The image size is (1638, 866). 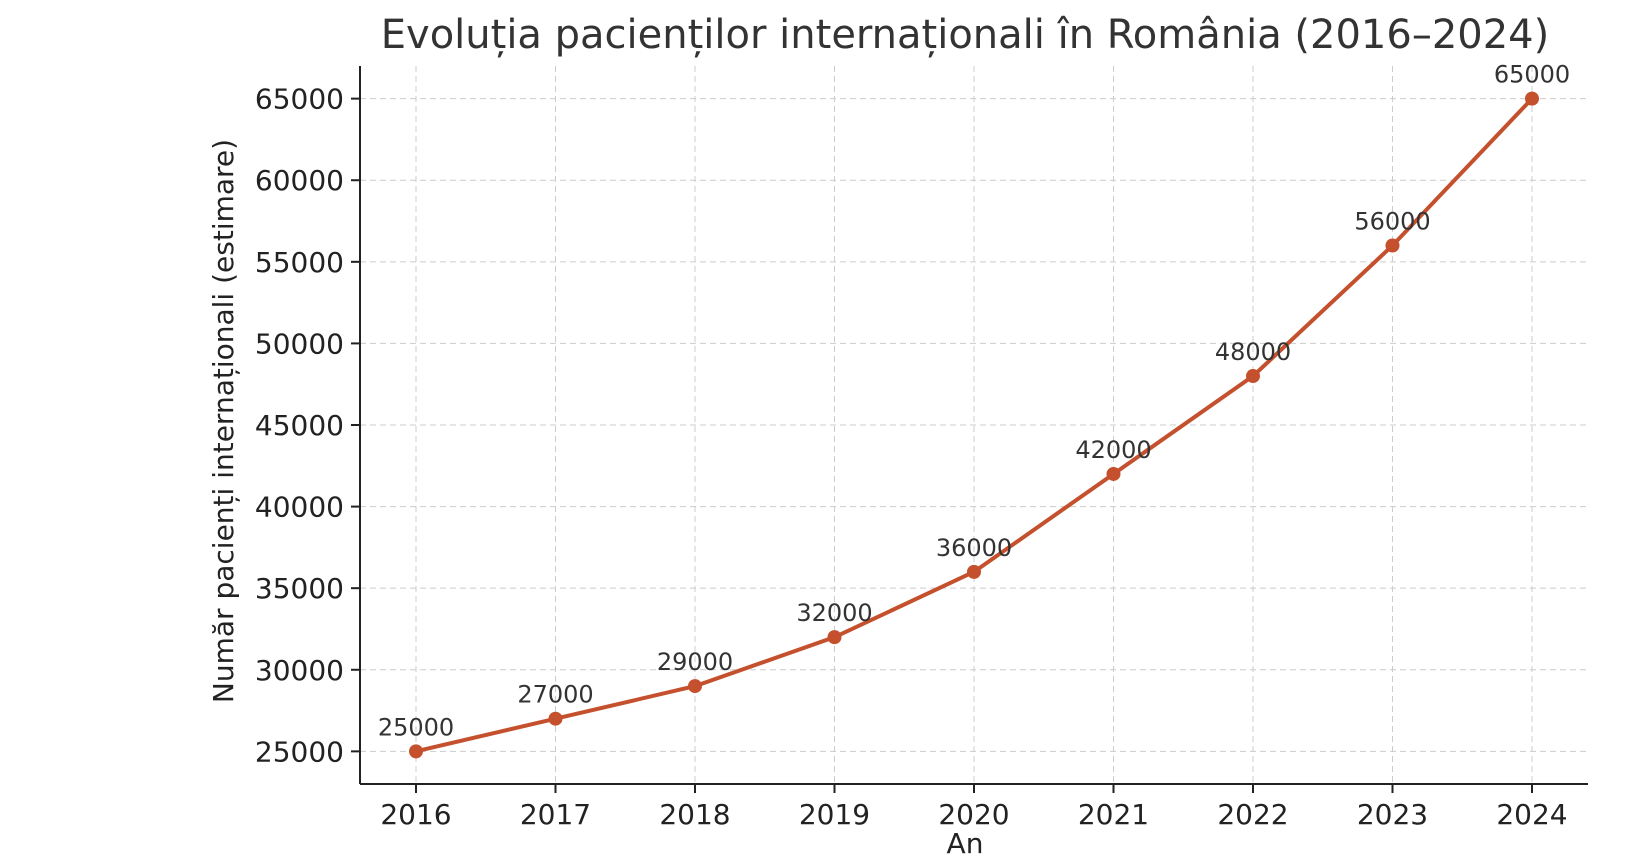 I want to click on x-tick-label: 2017, so click(x=555, y=814).